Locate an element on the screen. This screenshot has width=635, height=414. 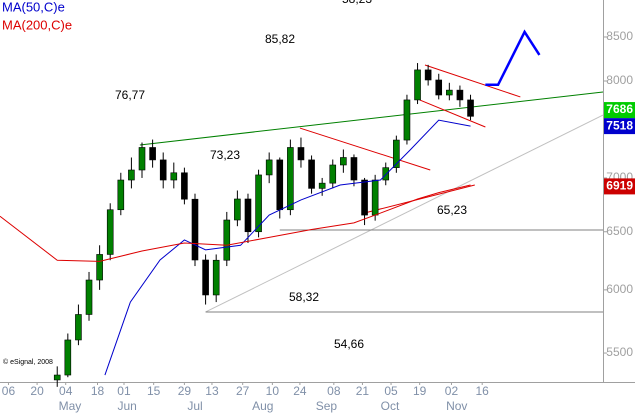
annotation: 73,23 is located at coordinates (225, 155).